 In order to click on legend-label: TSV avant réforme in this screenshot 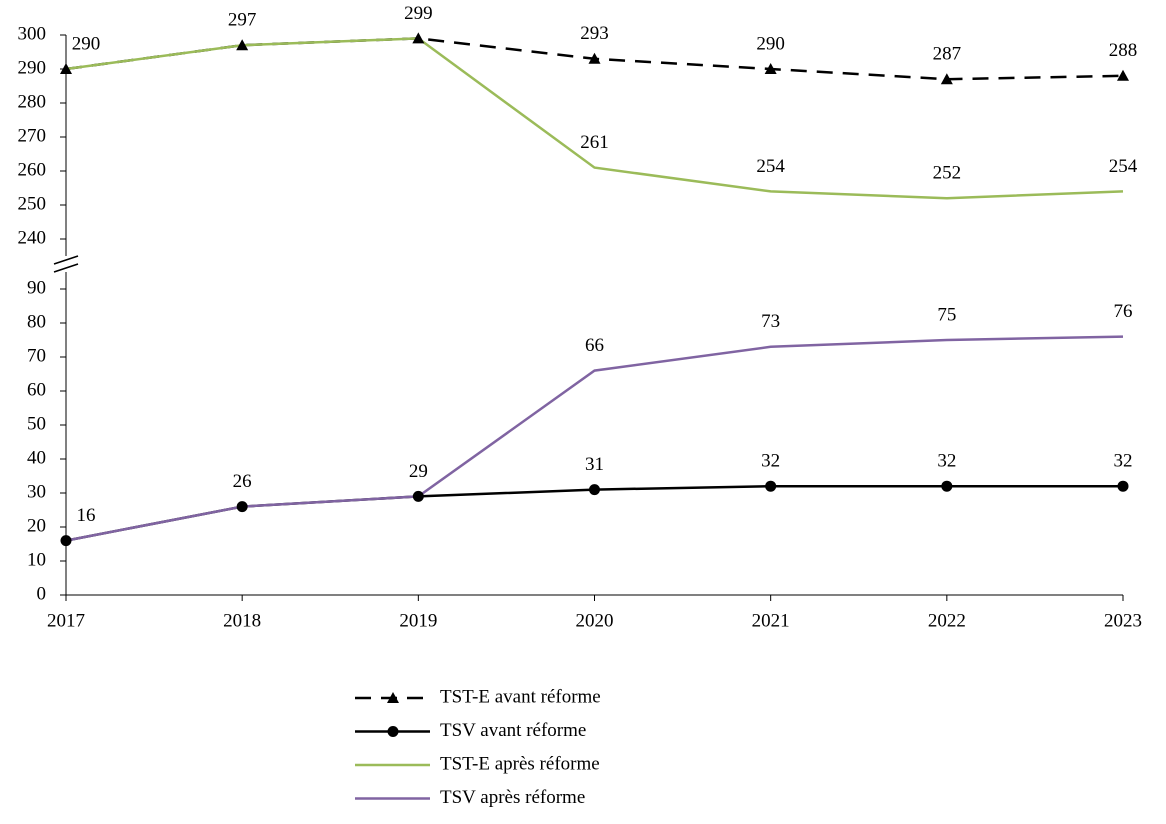, I will do `click(513, 730)`.